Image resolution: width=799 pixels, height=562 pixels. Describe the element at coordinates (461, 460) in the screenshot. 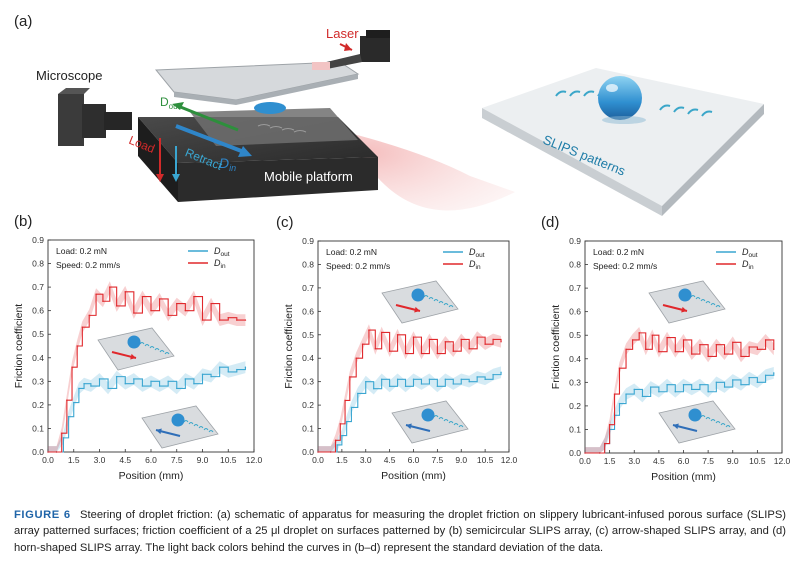

I see `x-tick-label: 9.0` at that location.